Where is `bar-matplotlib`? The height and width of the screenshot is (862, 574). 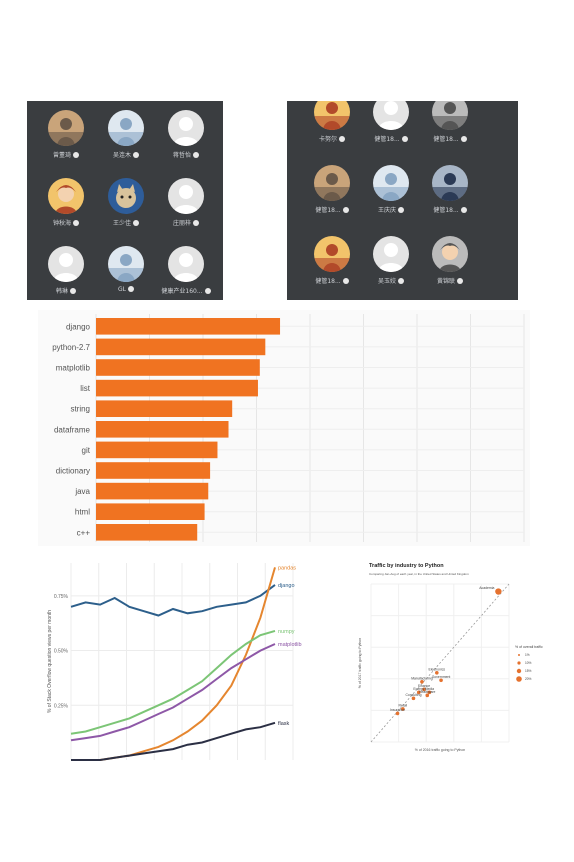
bar-matplotlib is located at coordinates (178, 367).